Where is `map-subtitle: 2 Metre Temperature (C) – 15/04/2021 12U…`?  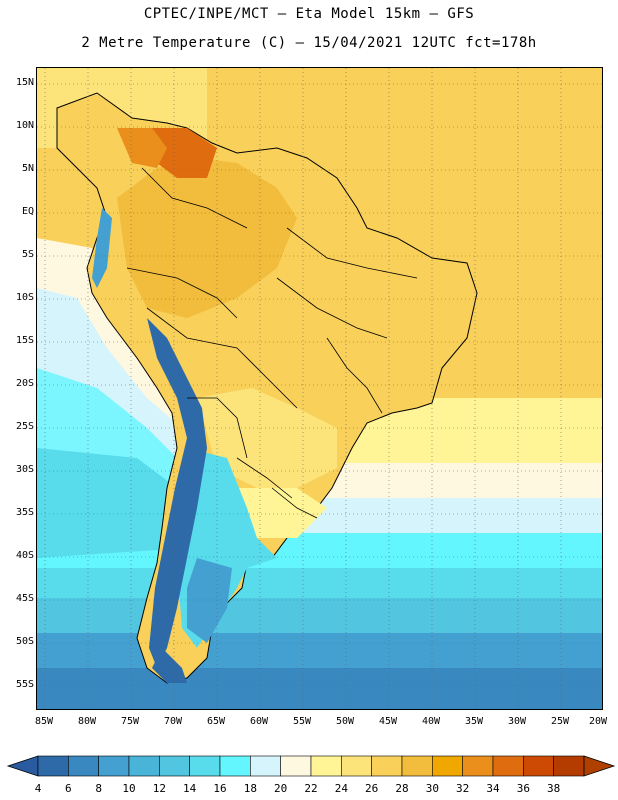
map-subtitle: 2 Metre Temperature (C) – 15/04/2021 12U… is located at coordinates (309, 43).